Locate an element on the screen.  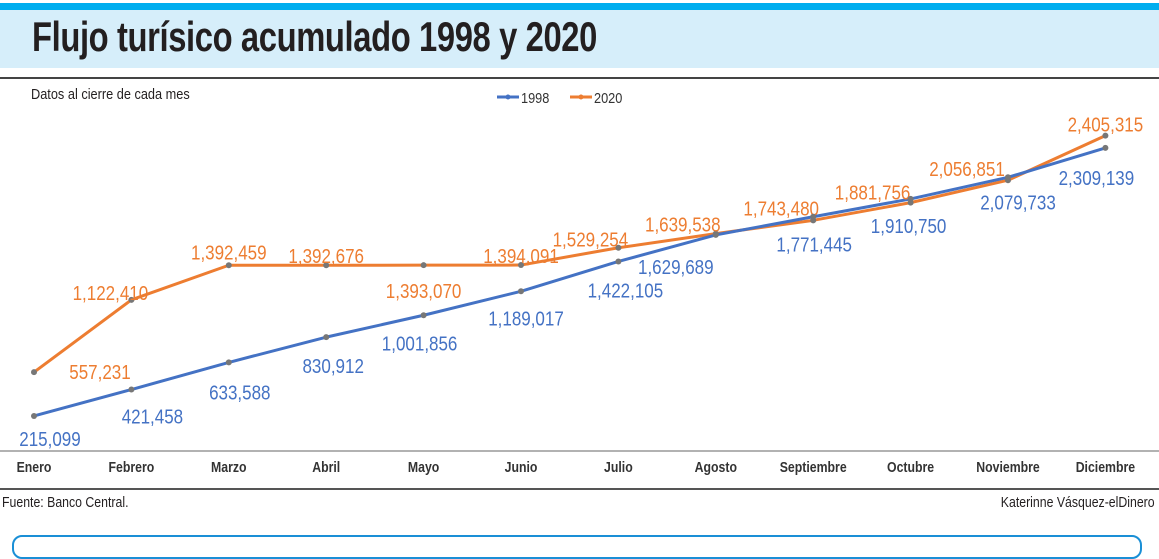
chart-title: Flujo turísico acumulado 1998 y 2020 is located at coordinates (314, 36).